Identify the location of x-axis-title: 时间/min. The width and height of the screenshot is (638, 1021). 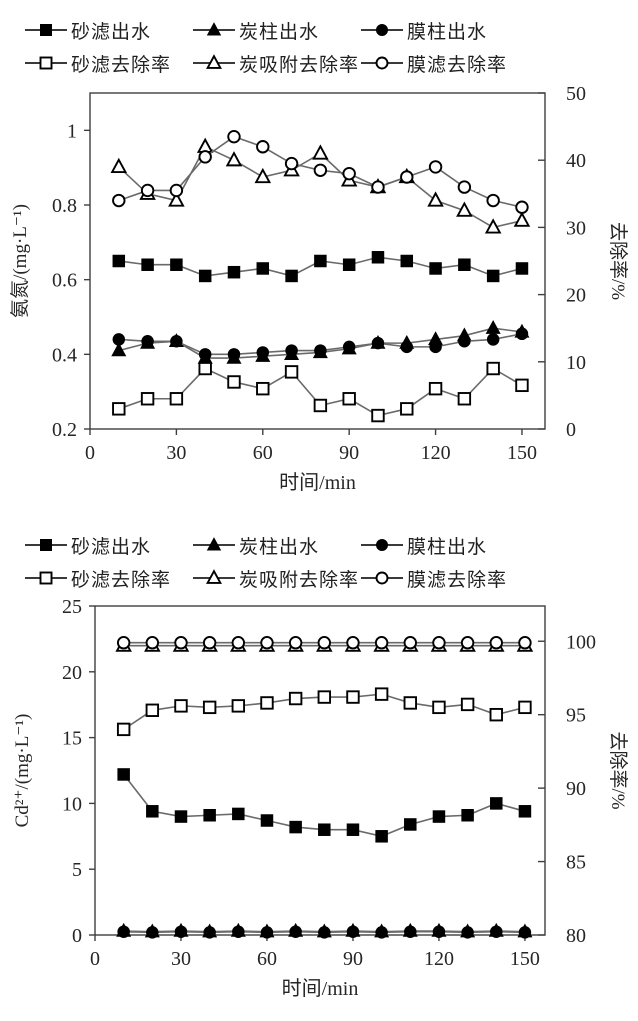
(320, 988).